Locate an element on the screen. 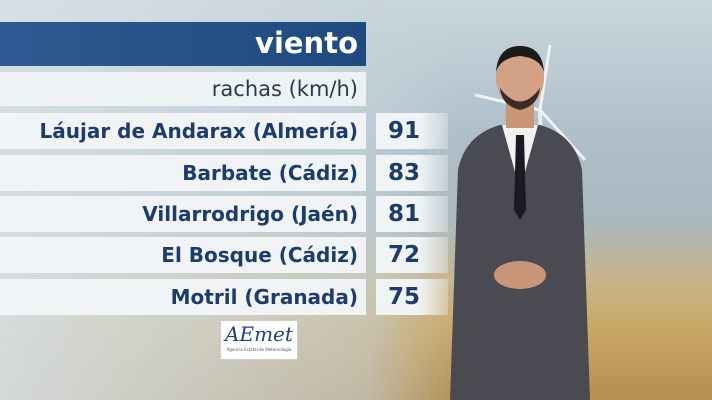  gust-value: 83 is located at coordinates (412, 173).